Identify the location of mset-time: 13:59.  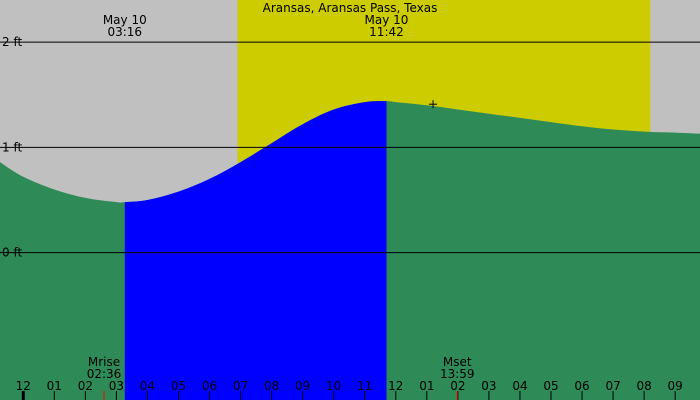
(457, 374).